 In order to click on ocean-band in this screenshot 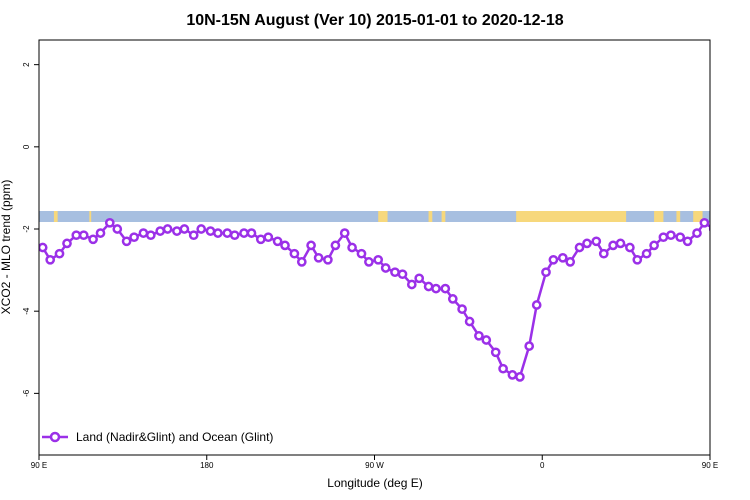, I will do `click(374, 216)`.